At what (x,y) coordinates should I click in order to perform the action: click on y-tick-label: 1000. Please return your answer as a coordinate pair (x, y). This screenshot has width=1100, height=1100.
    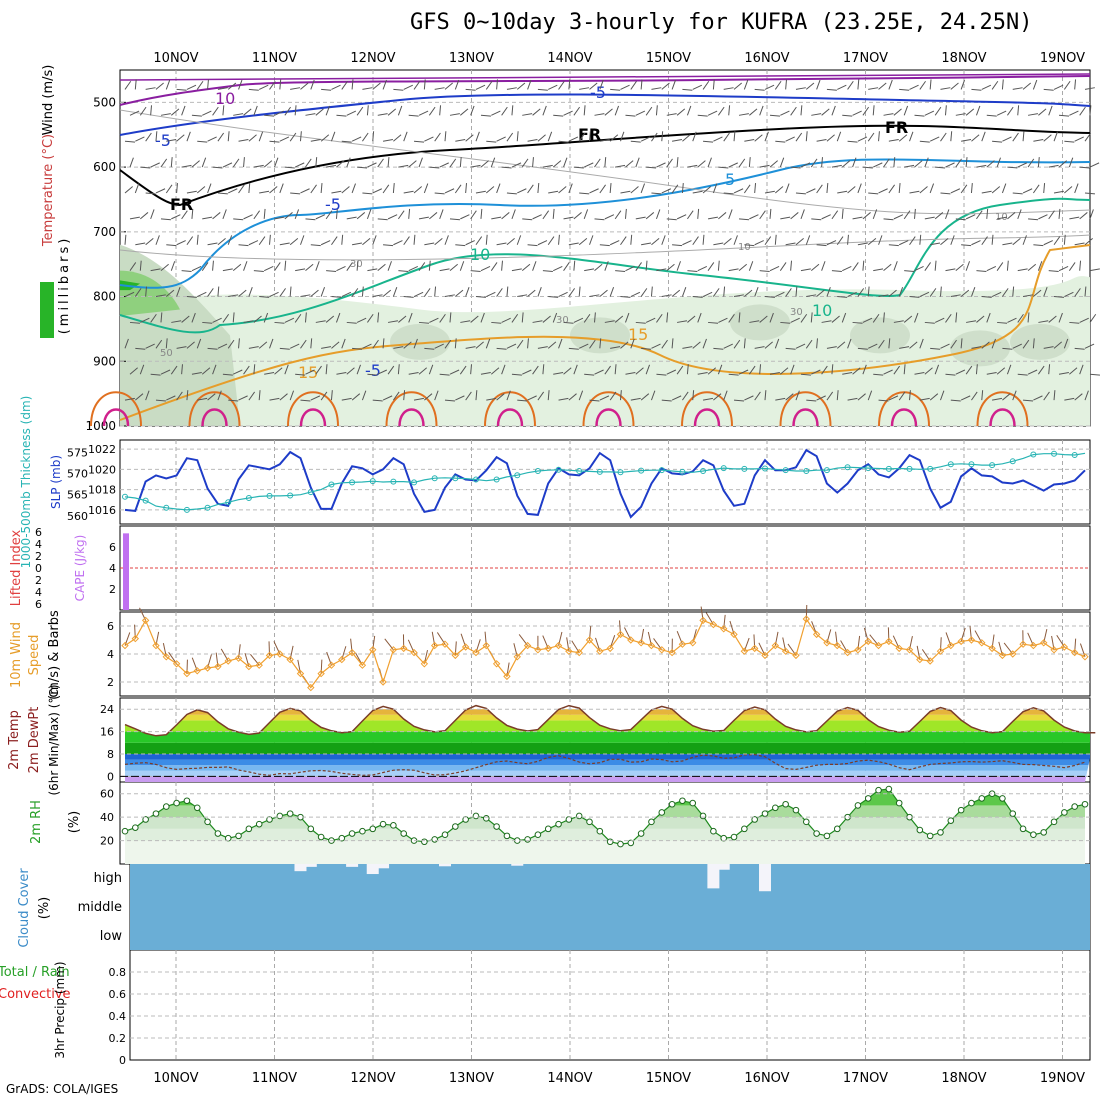
    Looking at the image, I should click on (100, 426).